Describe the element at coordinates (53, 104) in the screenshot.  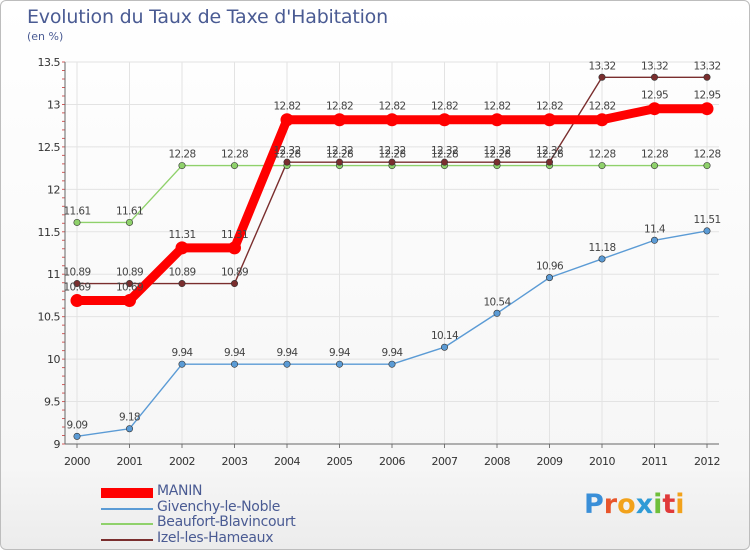
I see `y-tick-label: 13` at that location.